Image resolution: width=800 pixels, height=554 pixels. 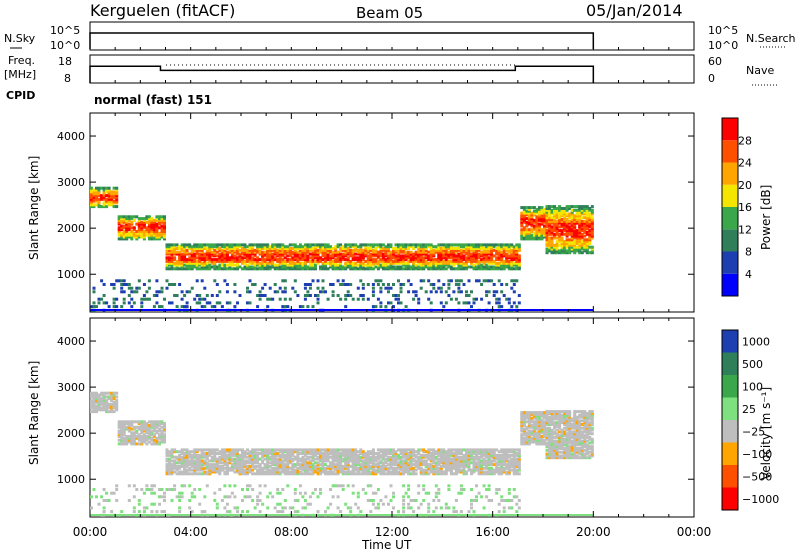 I want to click on nsky-label: N.Sky, so click(x=20, y=38).